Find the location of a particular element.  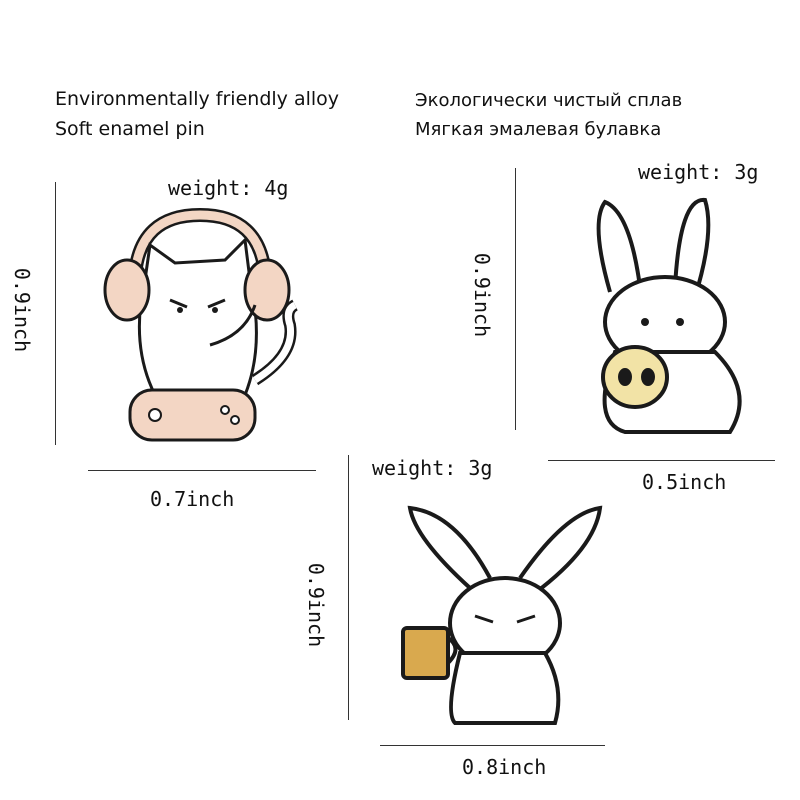

skull-bunny-height-label: 0.9inch is located at coordinates (482, 295).